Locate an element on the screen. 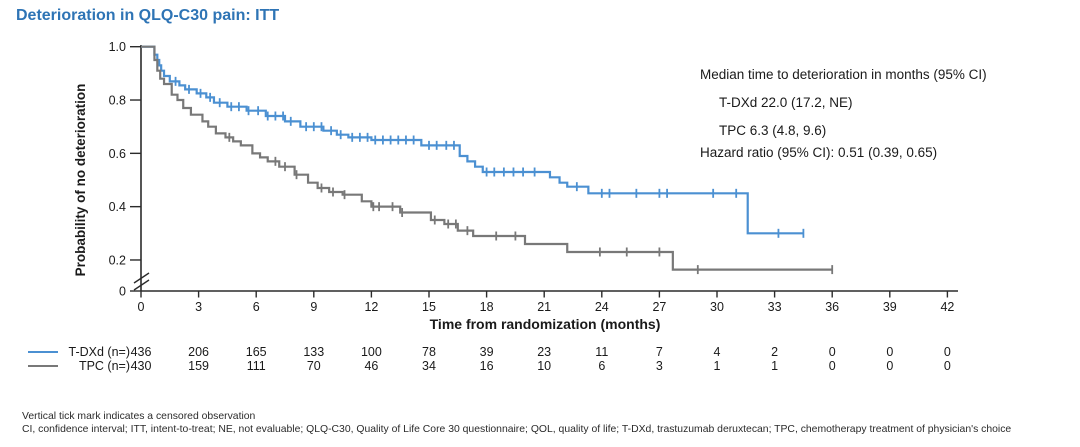 The width and height of the screenshot is (1080, 447). risk-count-t-dxd: 78 is located at coordinates (429, 352).